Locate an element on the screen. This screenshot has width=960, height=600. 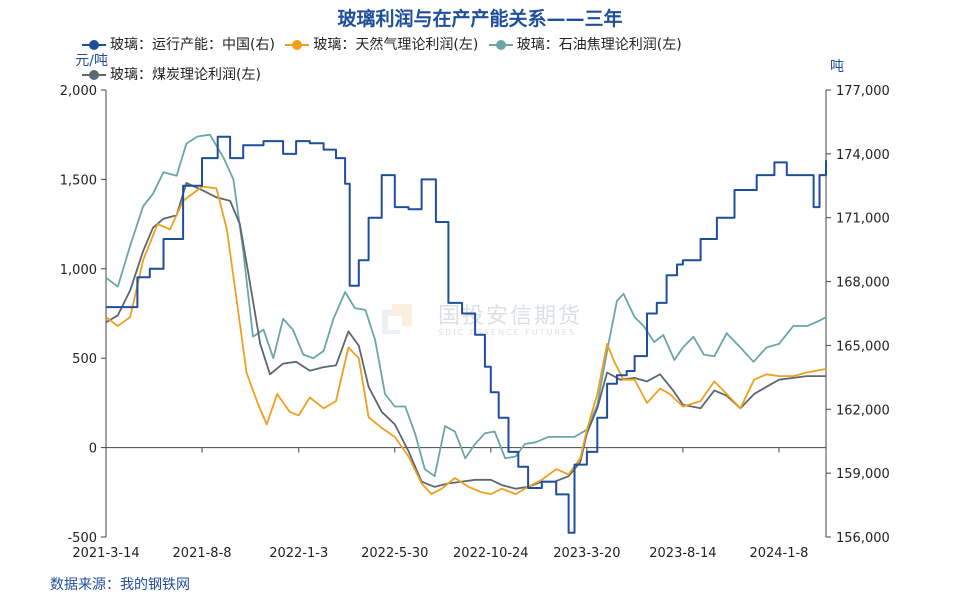
legend-item-coal: 玻璃：煤炭理论利润(左) is located at coordinates (171, 74).